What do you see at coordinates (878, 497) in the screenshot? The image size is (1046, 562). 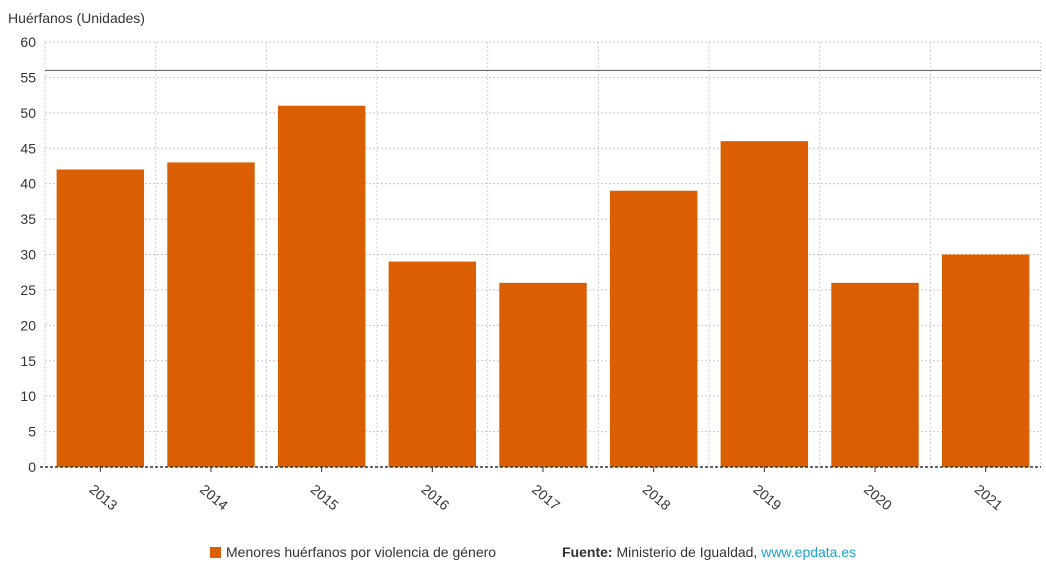 I see `x-tick-label: 2020` at bounding box center [878, 497].